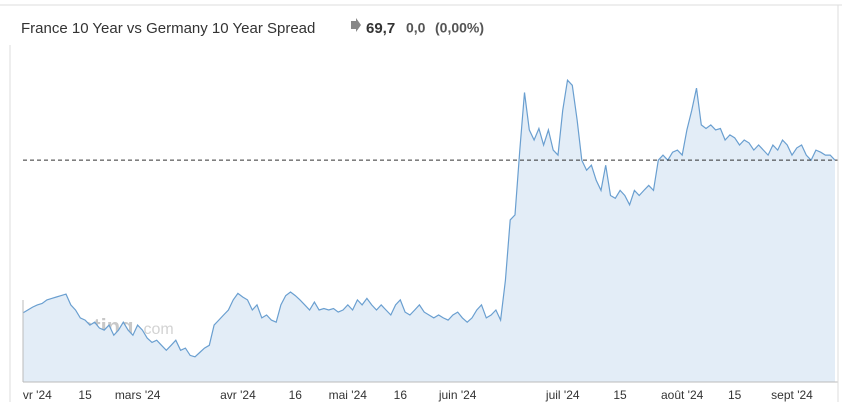 The height and width of the screenshot is (416, 842). What do you see at coordinates (238, 395) in the screenshot?
I see `x-tick-label: avr '24` at bounding box center [238, 395].